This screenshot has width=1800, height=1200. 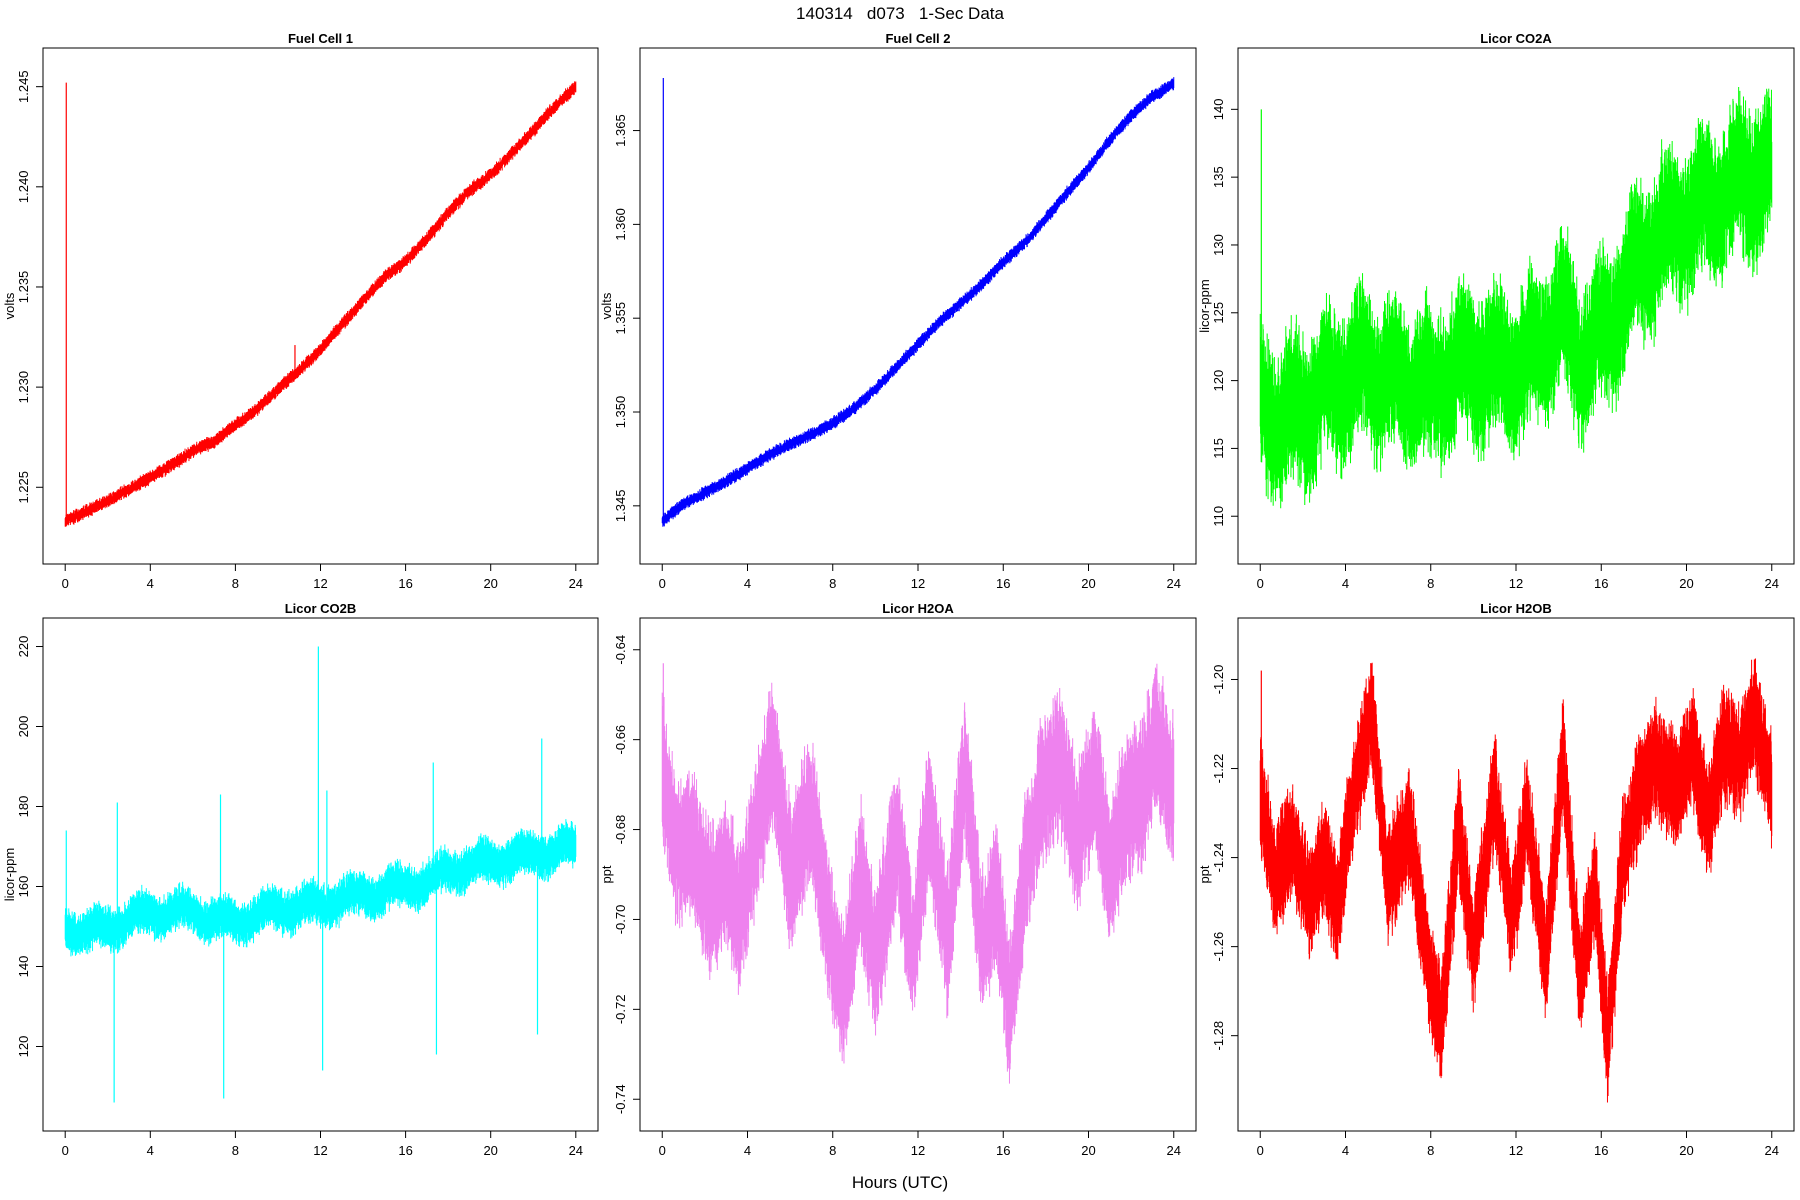 I want to click on y-axis: 120 140 160 180 200 220, so click(x=30, y=847).